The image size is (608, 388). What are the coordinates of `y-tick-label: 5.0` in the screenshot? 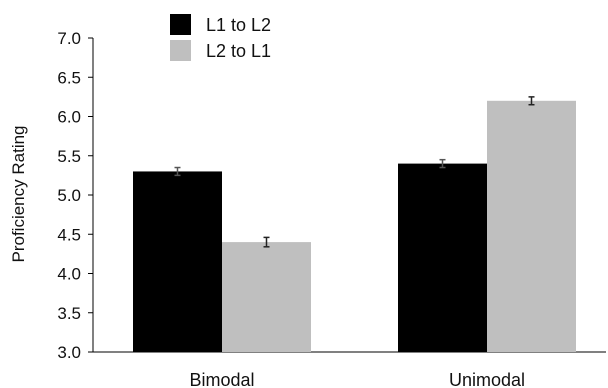 It's located at (69, 195).